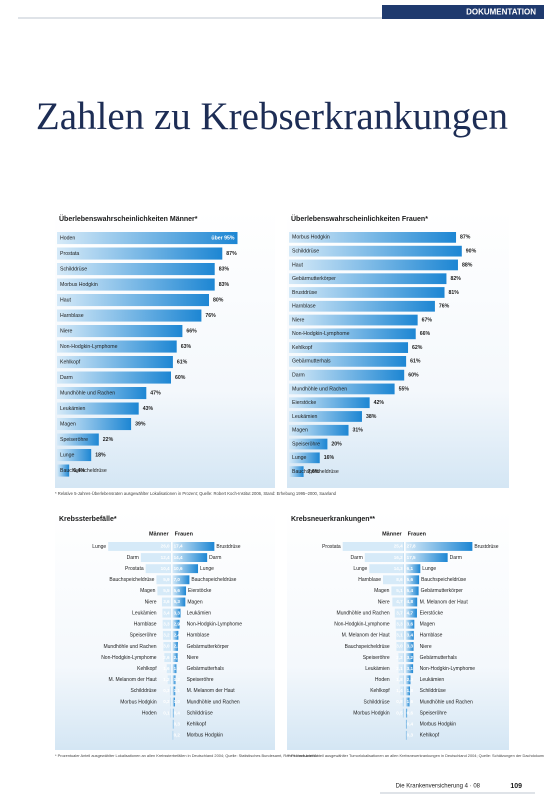 The image size is (544, 807). I want to click on bar-category: Kehlkopf, so click(147, 669).